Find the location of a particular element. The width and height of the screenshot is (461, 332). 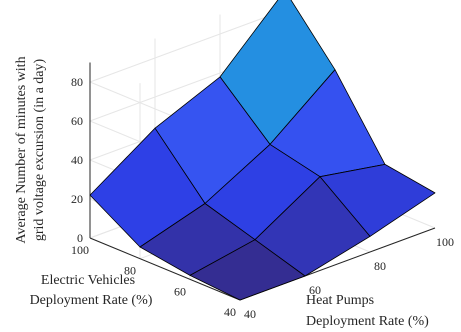

z-tick-label: 20 is located at coordinates (77, 199).